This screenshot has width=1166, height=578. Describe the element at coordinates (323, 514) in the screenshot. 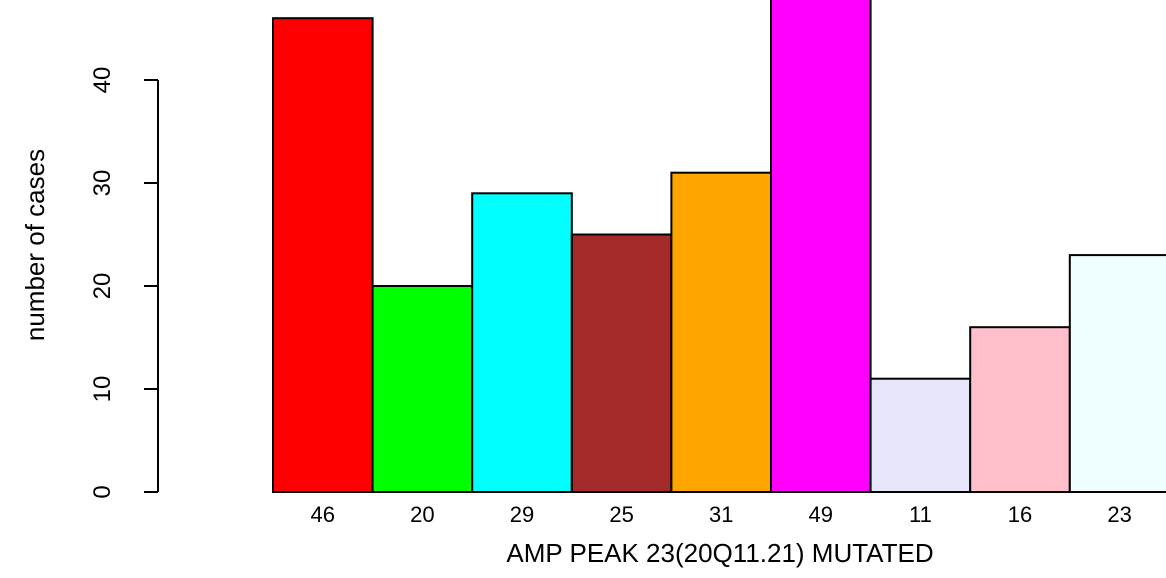

I see `x-tick-label: 46` at that location.